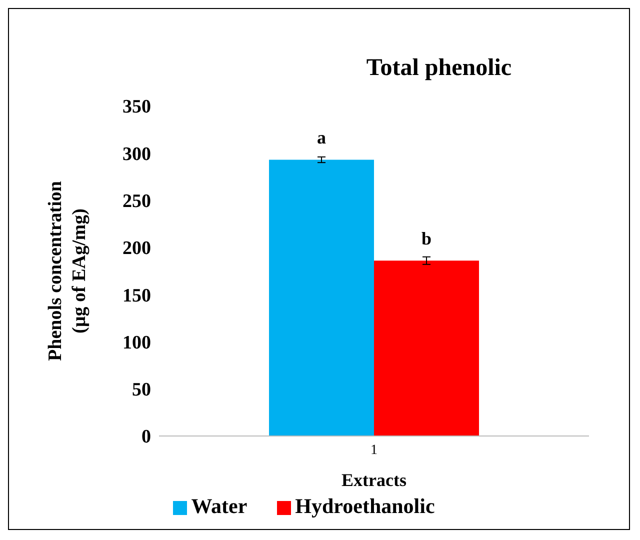 The height and width of the screenshot is (540, 640). What do you see at coordinates (136, 201) in the screenshot?
I see `y-tick-label: 250` at bounding box center [136, 201].